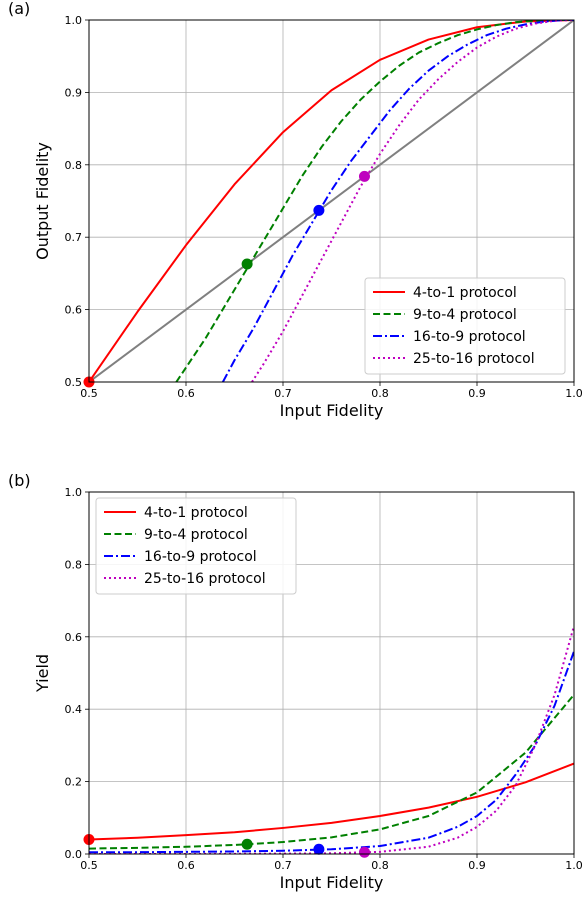  I want to click on panel-label: (a), so click(19, 9).